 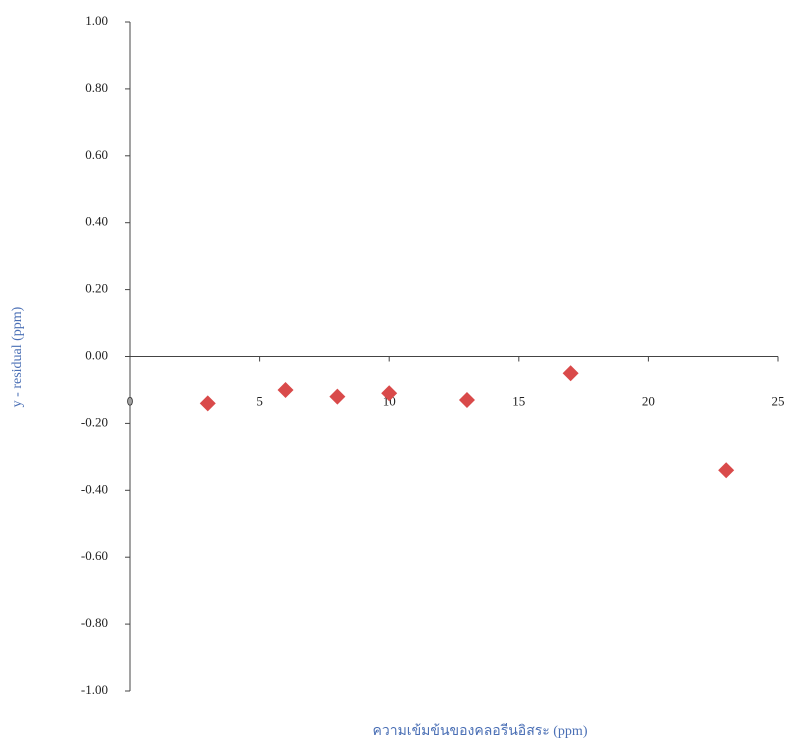 I want to click on y-tick-label: 0.20, so click(x=96, y=288).